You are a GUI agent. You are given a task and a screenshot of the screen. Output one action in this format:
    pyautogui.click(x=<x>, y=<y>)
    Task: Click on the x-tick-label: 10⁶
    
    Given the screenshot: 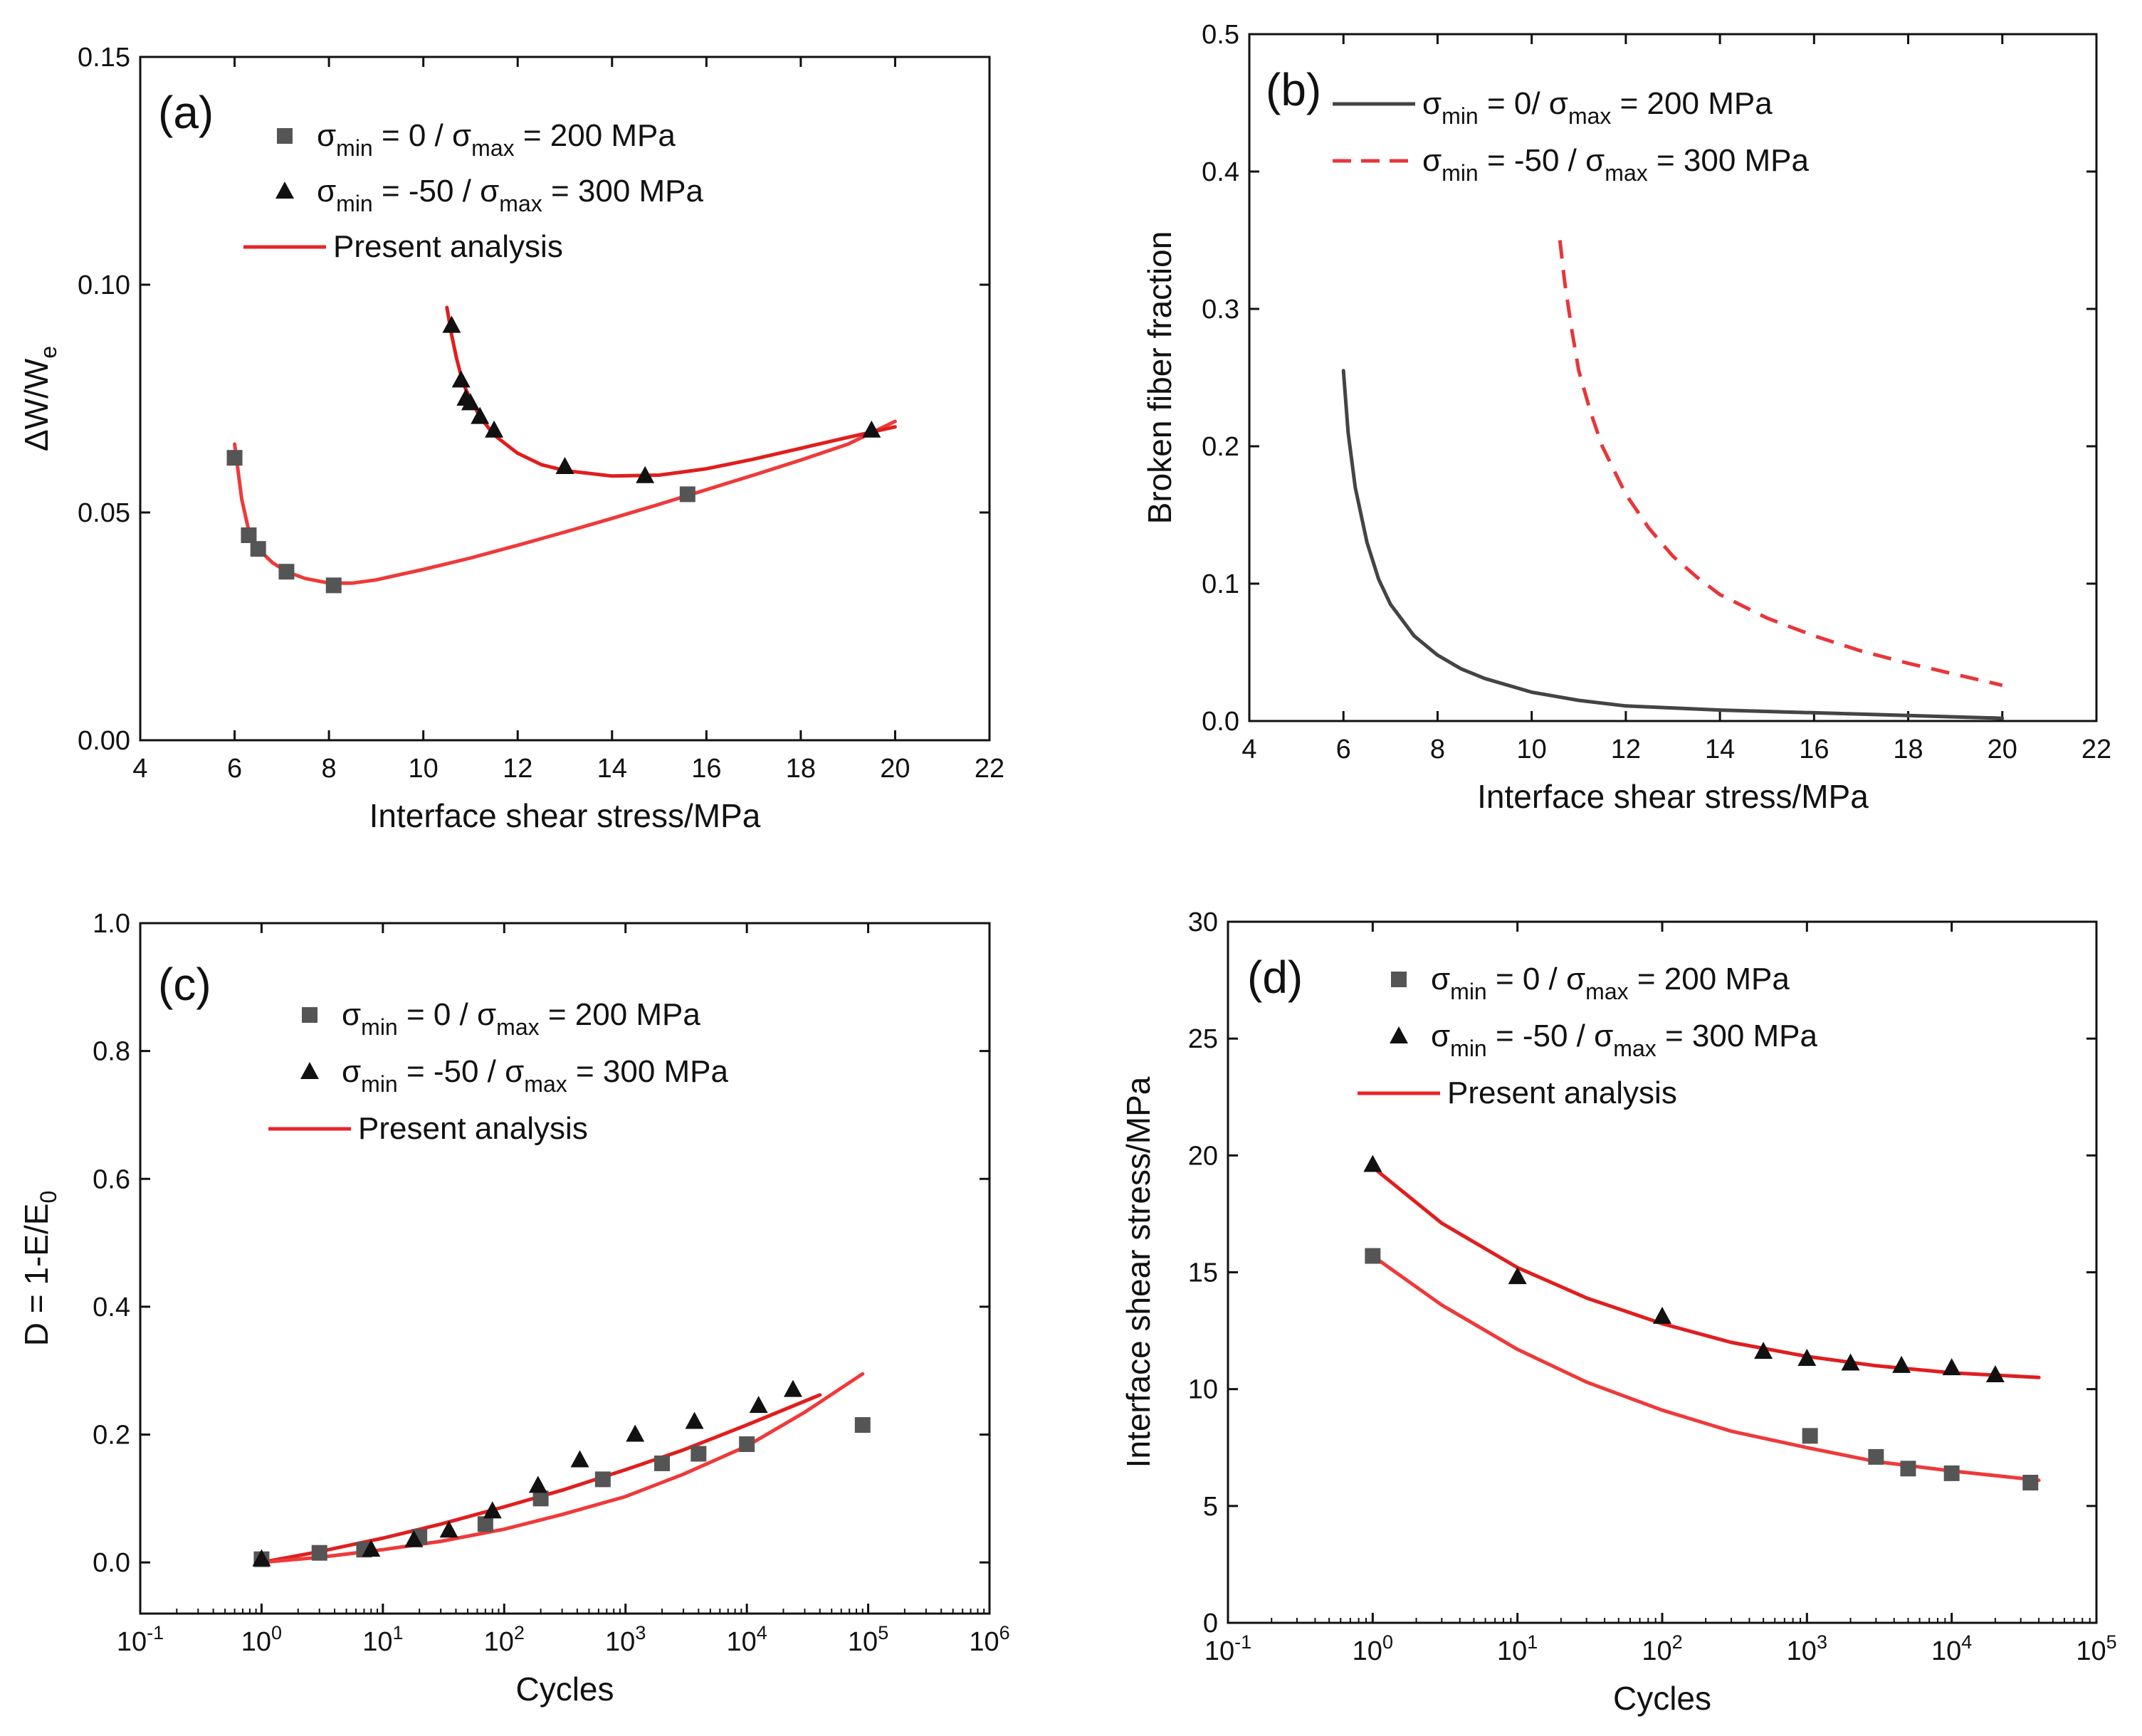 What is the action you would take?
    pyautogui.click(x=989, y=1639)
    